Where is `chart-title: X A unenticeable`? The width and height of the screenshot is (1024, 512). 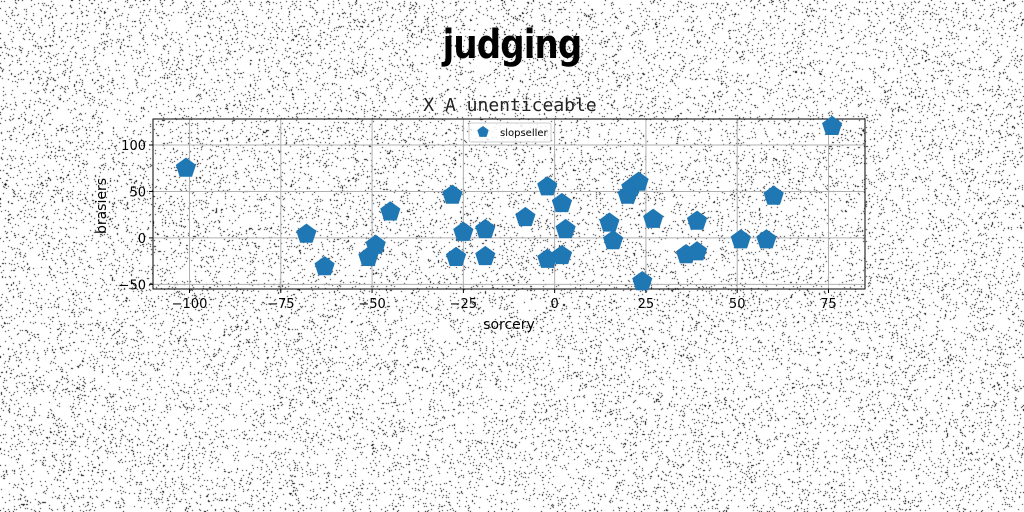 chart-title: X A unenticeable is located at coordinates (509, 105).